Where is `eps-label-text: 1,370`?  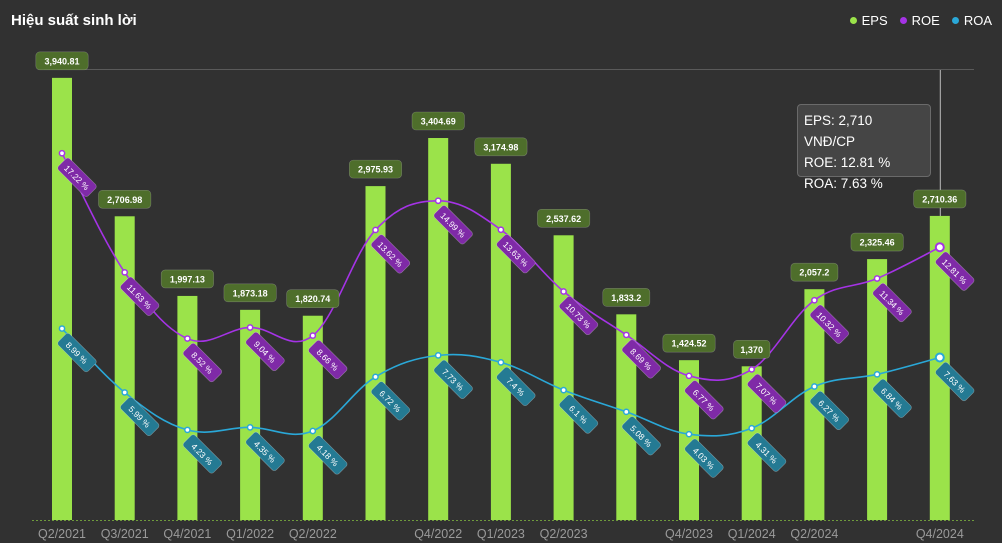 eps-label-text: 1,370 is located at coordinates (751, 350).